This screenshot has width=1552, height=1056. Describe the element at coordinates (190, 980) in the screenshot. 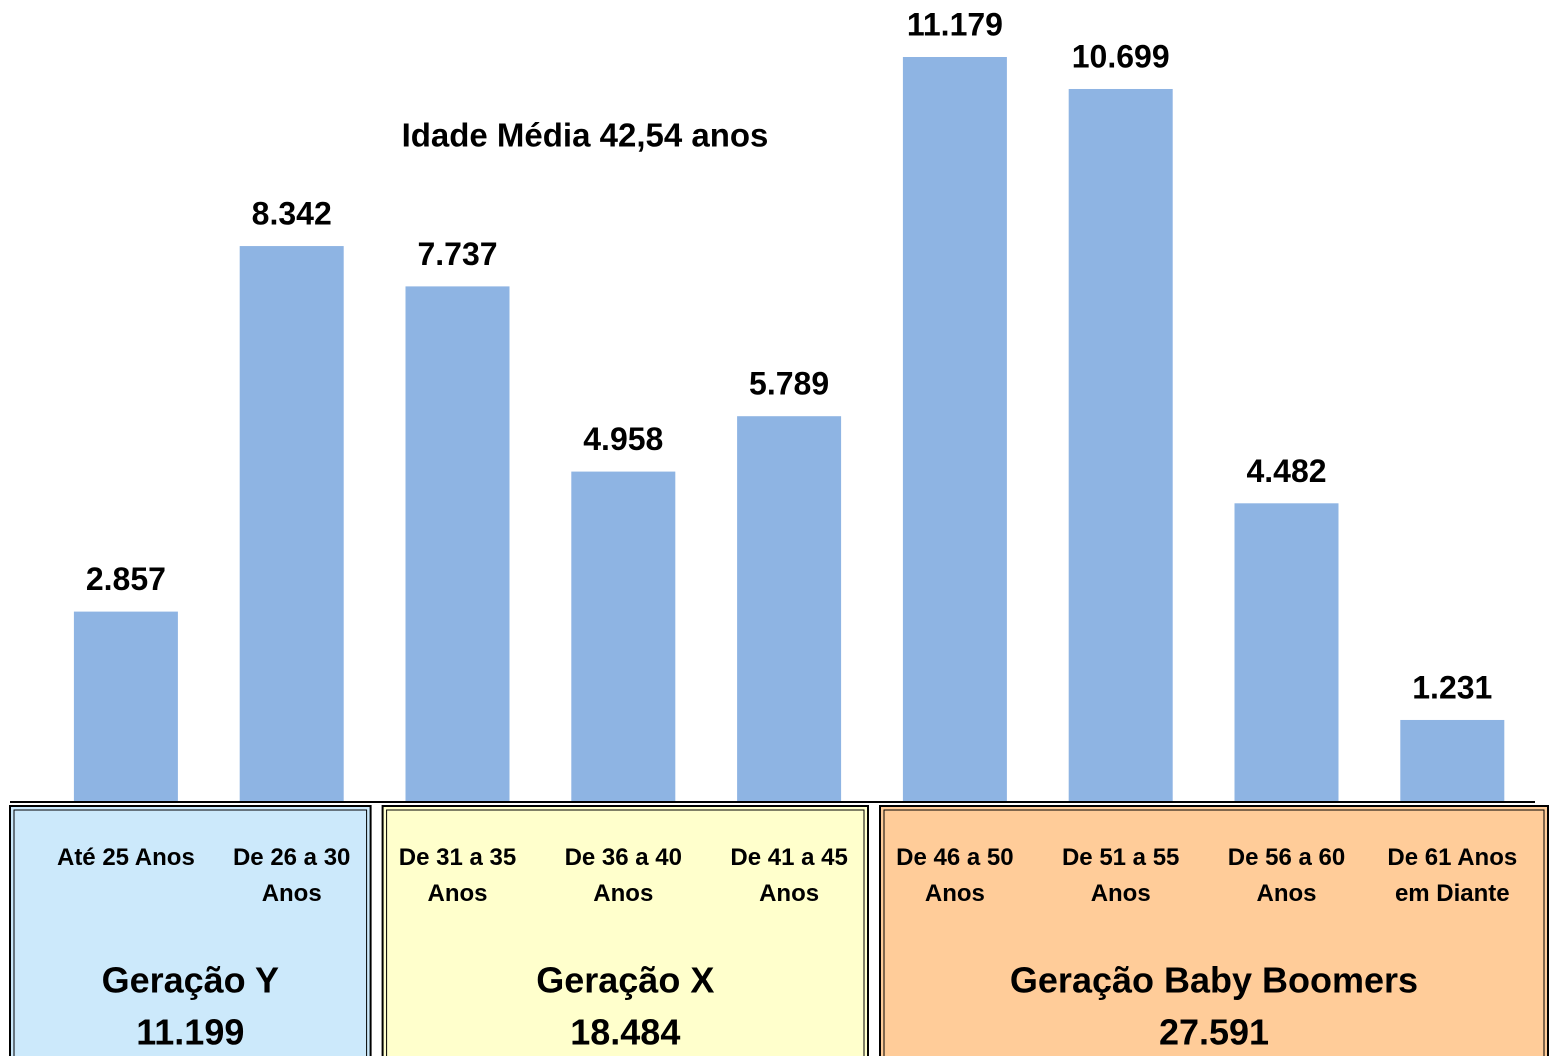

I see `group-name: Geração Y` at that location.